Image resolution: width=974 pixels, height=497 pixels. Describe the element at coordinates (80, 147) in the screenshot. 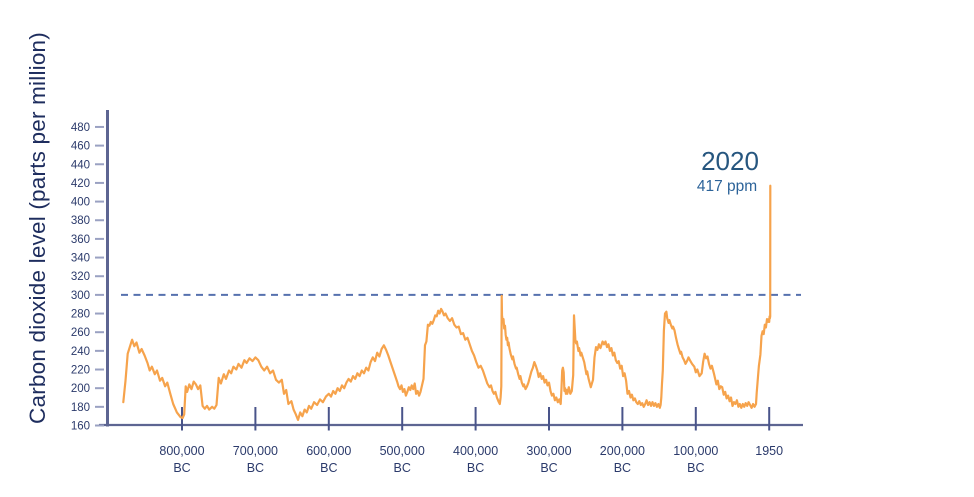

I see `y-tick-label: 460` at that location.